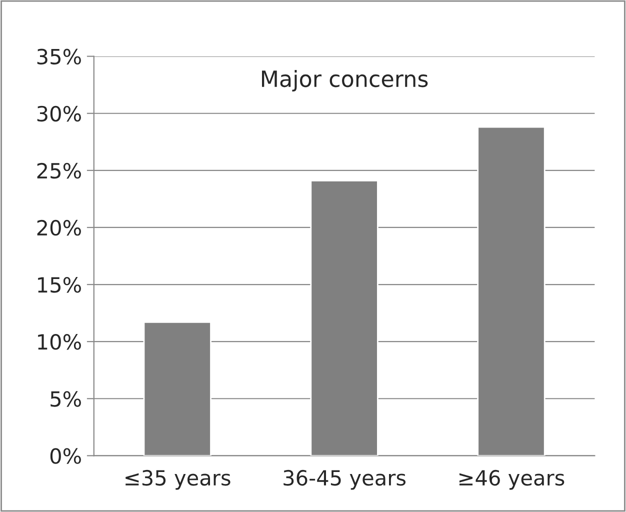 The width and height of the screenshot is (626, 512). Describe the element at coordinates (59, 284) in the screenshot. I see `y-tick-label: 15%` at that location.